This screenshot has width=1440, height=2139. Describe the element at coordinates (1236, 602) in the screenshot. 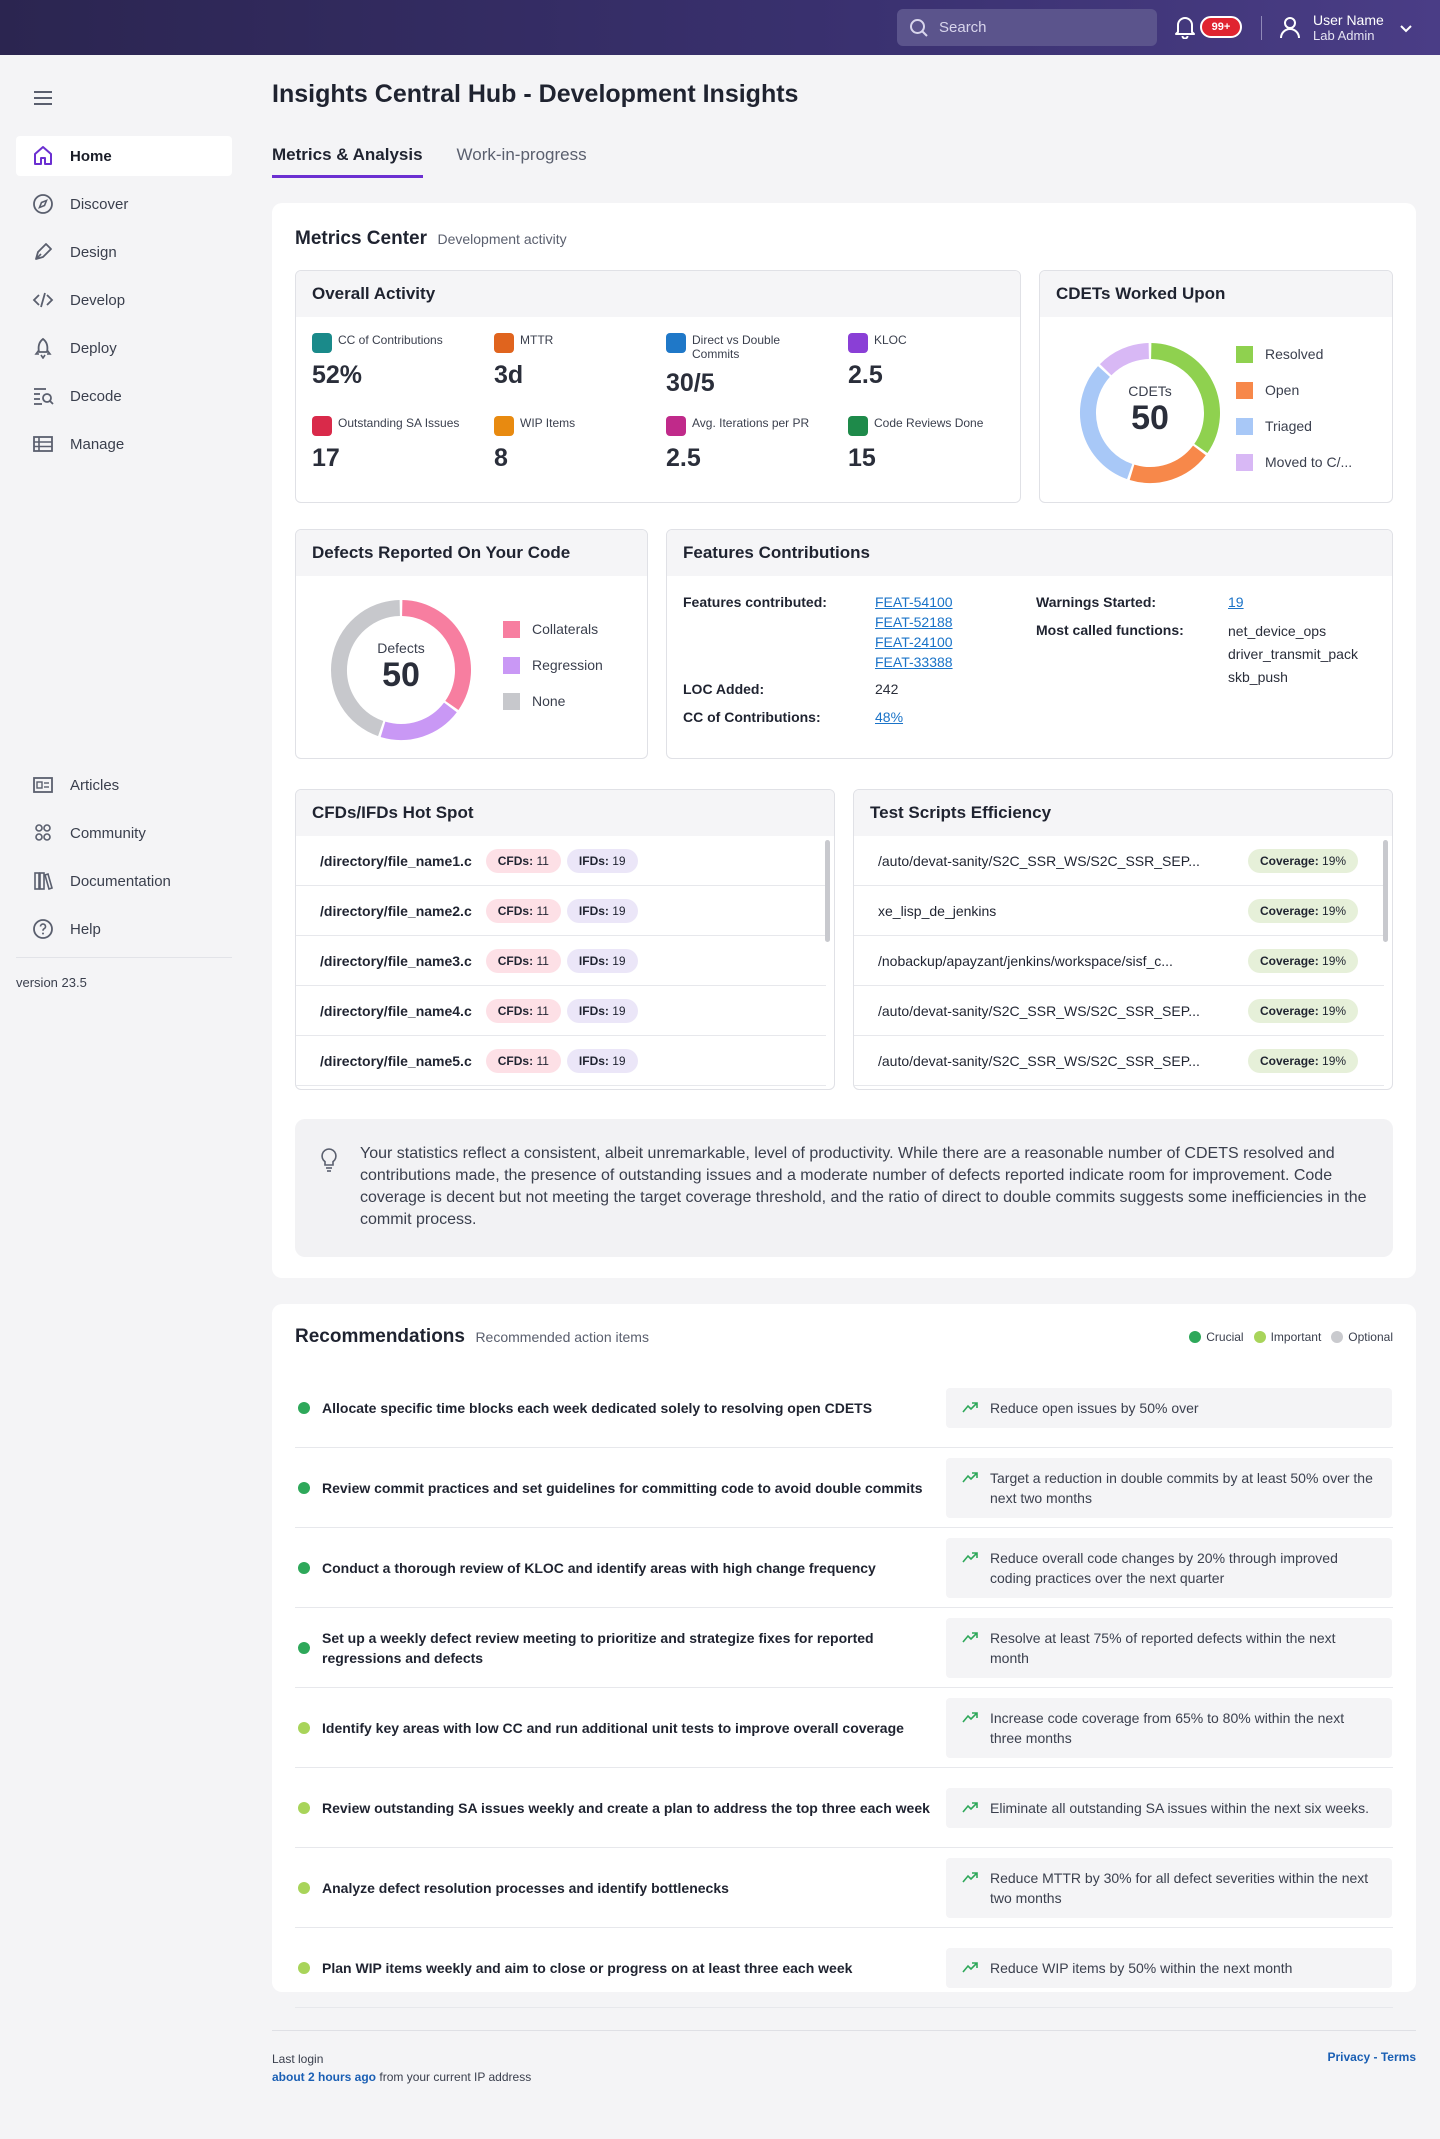

I see `warnings-started-link: 19` at that location.